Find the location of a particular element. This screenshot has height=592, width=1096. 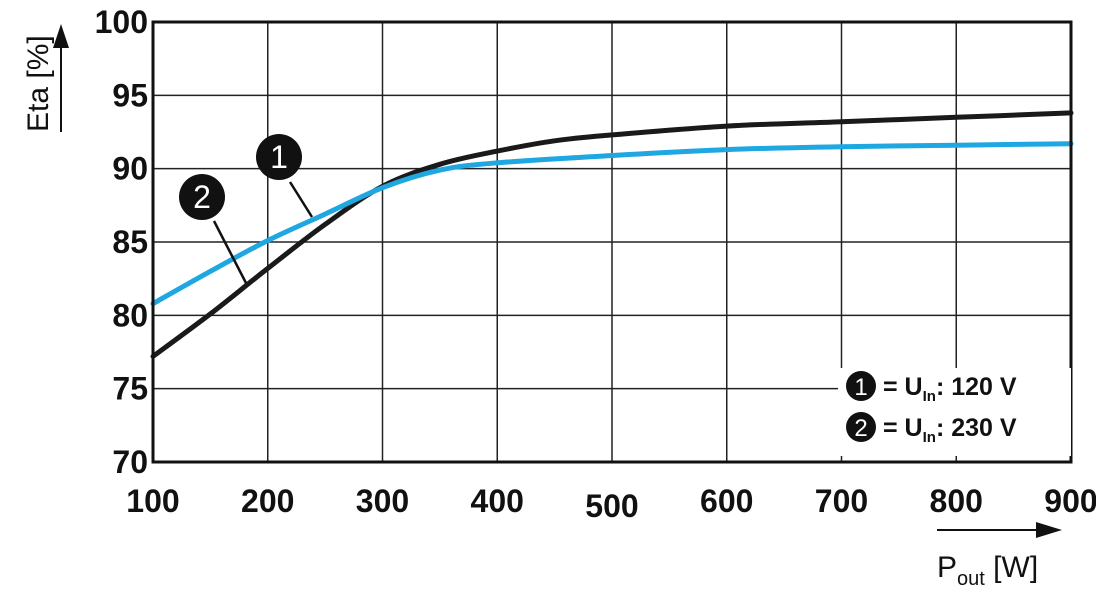

x-tick-label-300: 300 is located at coordinates (382, 501).